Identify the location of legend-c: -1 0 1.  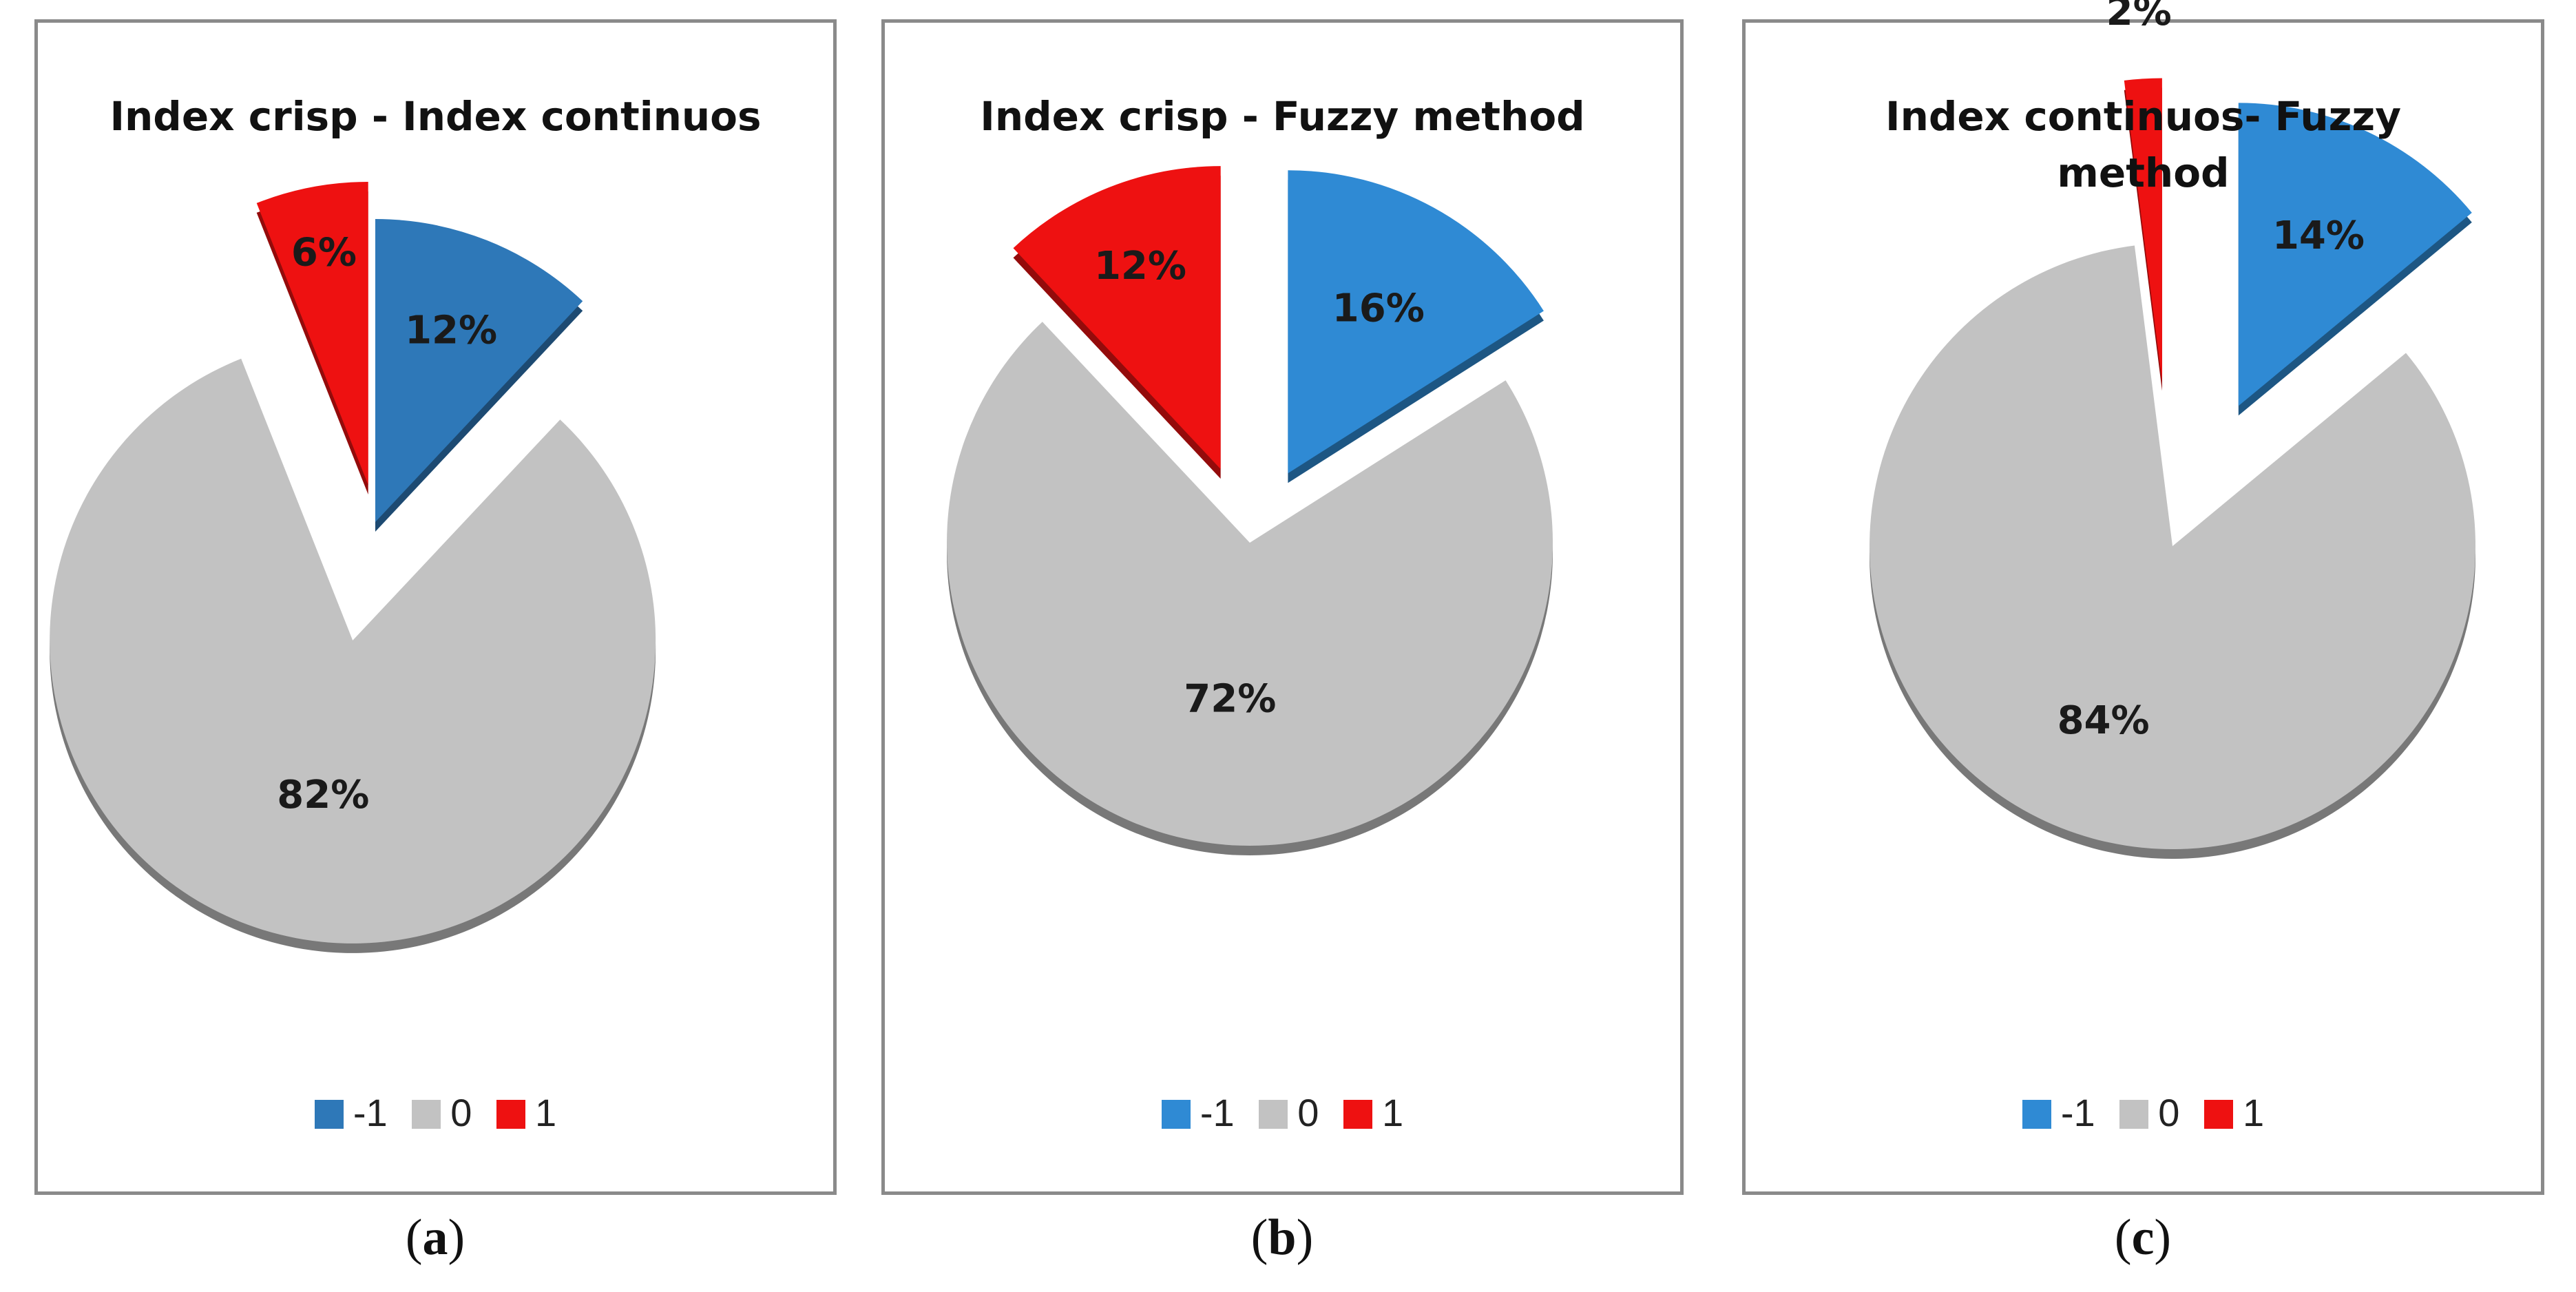
(2143, 1111).